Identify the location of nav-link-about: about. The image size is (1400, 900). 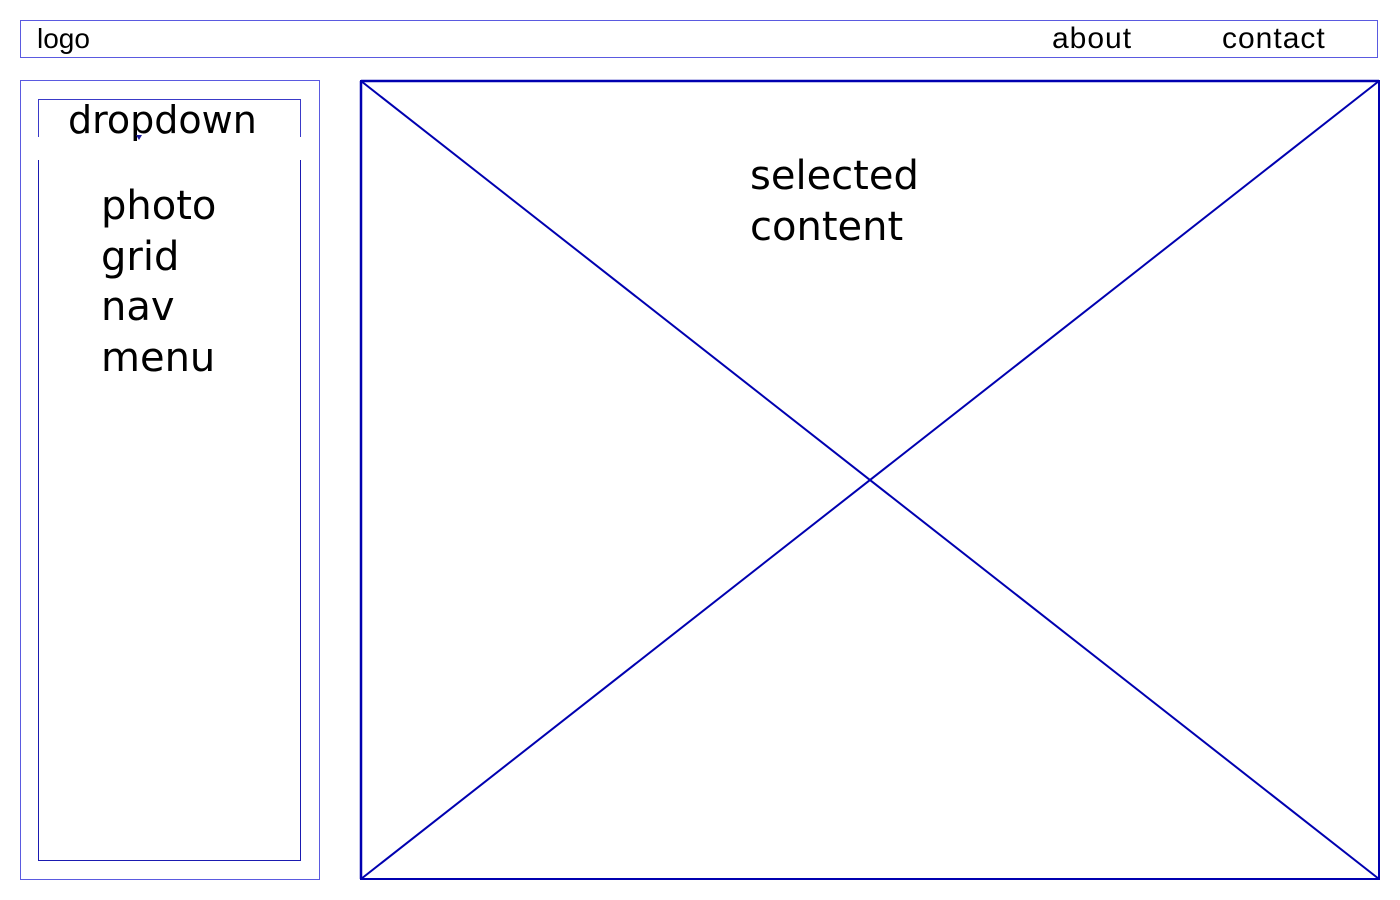
(1092, 38).